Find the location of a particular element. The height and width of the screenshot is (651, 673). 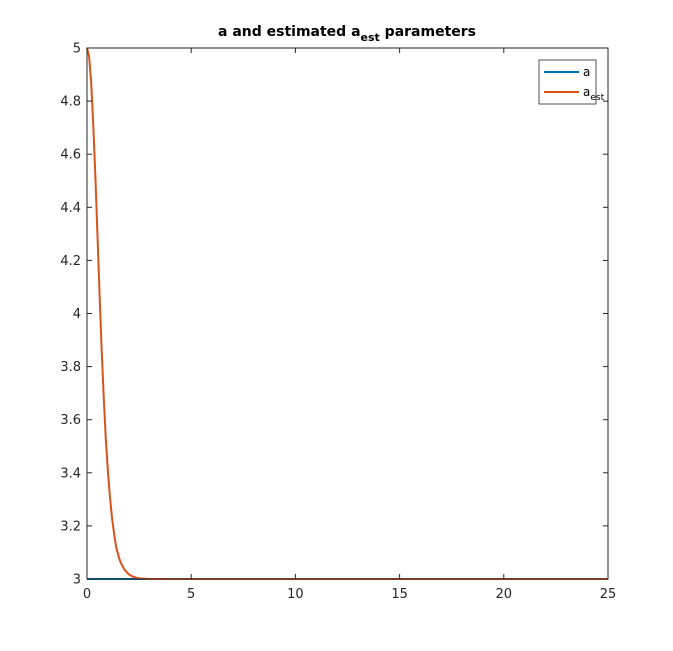

legend-box is located at coordinates (567, 82).